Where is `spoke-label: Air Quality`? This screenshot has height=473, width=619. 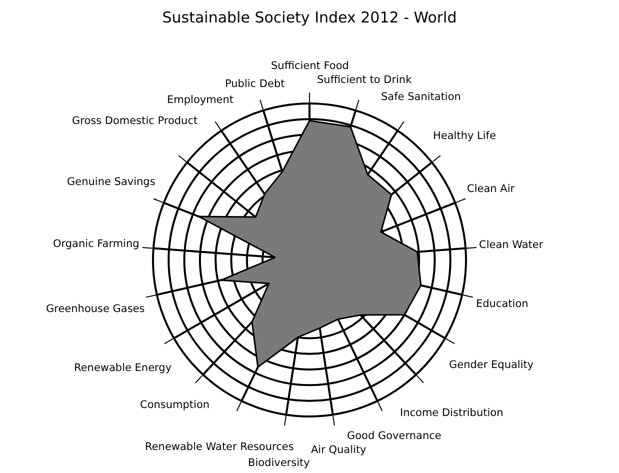 spoke-label: Air Quality is located at coordinates (338, 450).